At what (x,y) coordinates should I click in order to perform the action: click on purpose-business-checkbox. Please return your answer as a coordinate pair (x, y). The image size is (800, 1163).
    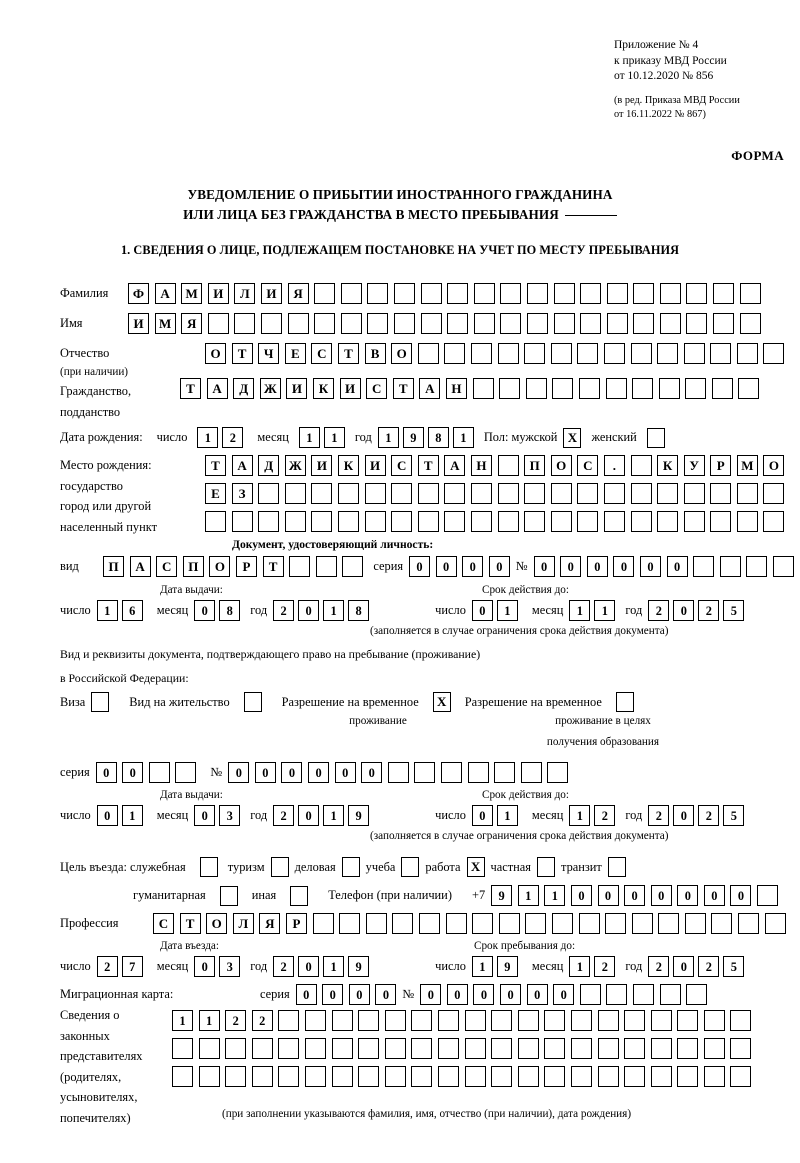
    Looking at the image, I should click on (350, 867).